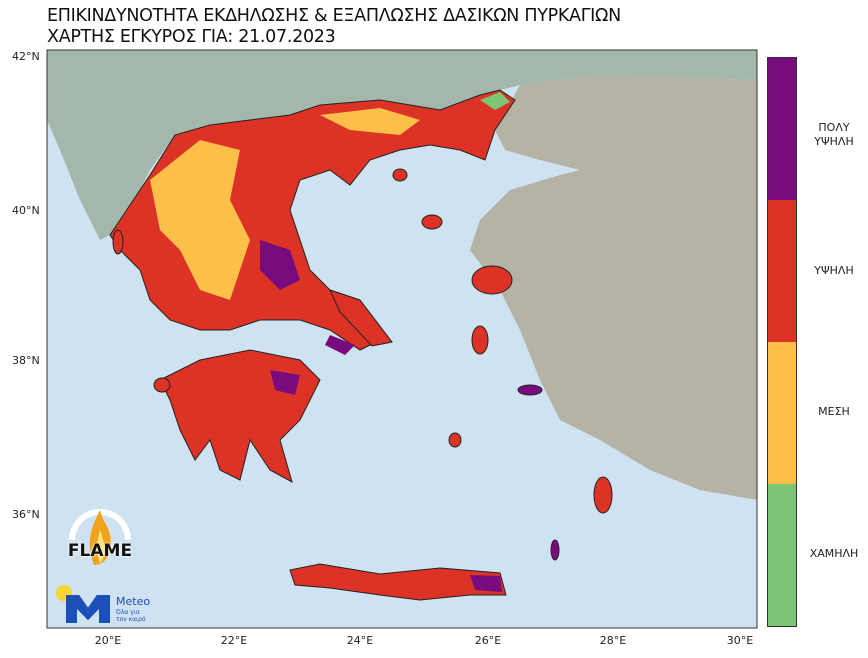 The image size is (868, 658). I want to click on island-karpathos, so click(555, 550).